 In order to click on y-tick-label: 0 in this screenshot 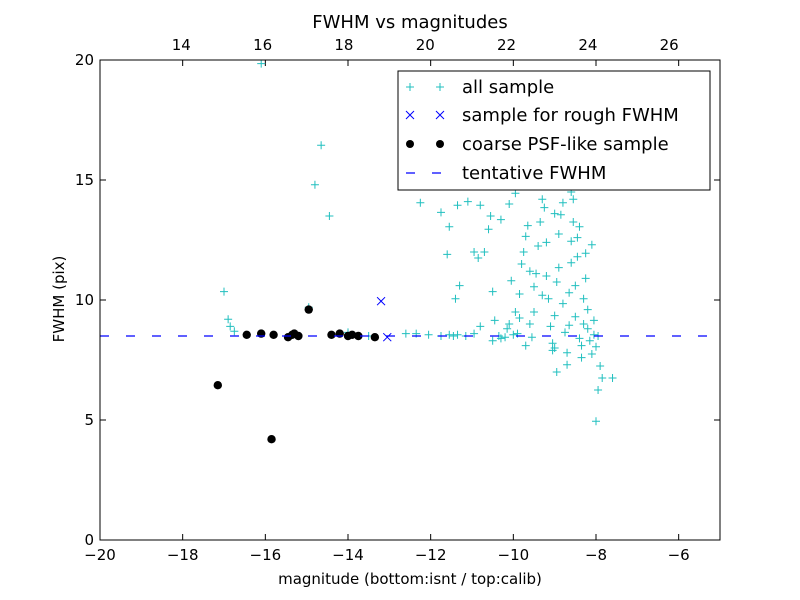, I will do `click(89, 540)`.